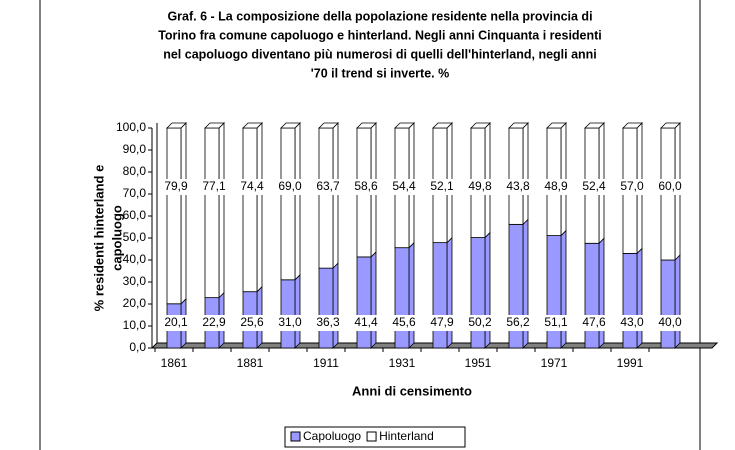 The width and height of the screenshot is (735, 450). I want to click on value-label: 47,9, so click(442, 322).